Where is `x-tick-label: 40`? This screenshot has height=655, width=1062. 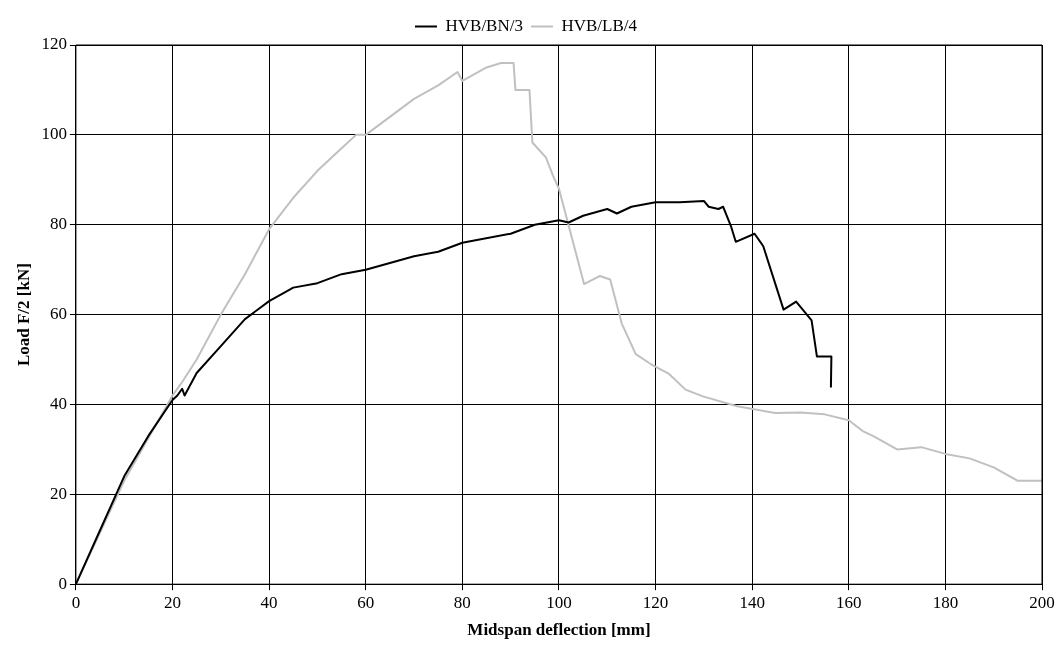 x-tick-label: 40 is located at coordinates (269, 602).